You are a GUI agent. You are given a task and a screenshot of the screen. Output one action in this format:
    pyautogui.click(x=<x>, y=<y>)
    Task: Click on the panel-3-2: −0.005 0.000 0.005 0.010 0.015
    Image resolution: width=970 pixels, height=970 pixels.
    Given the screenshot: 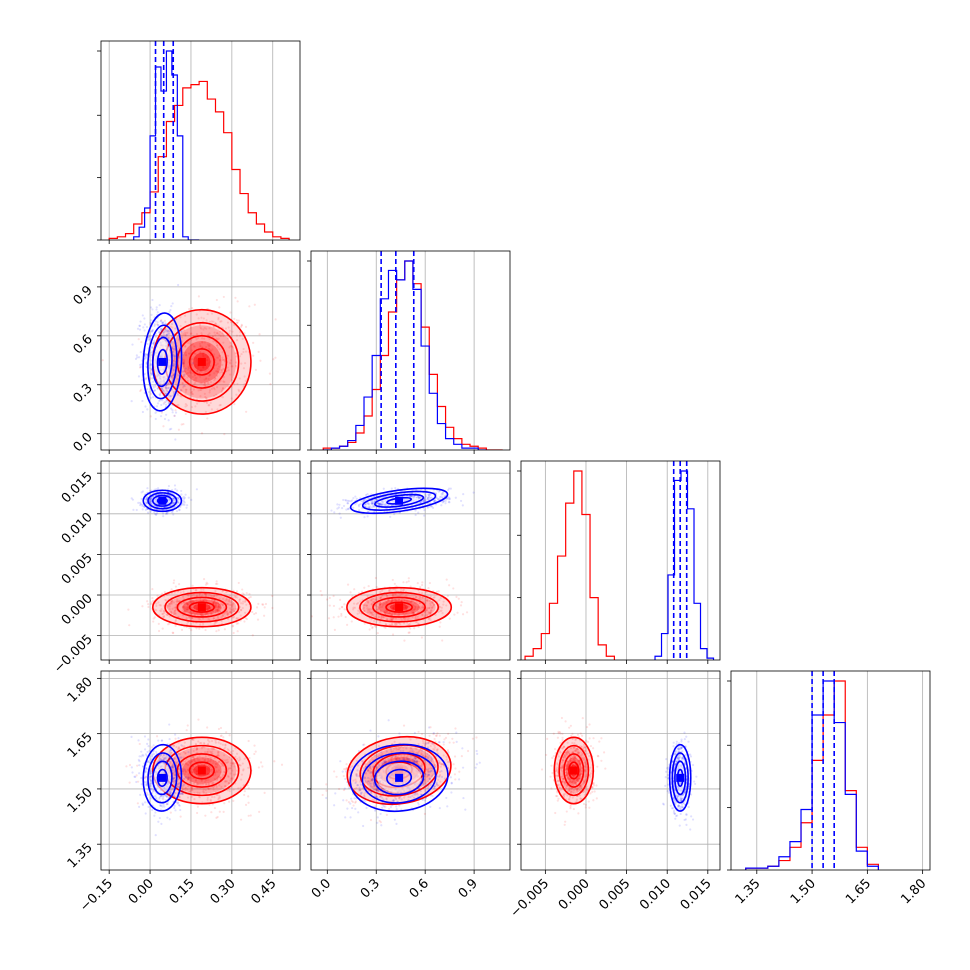 What is the action you would take?
    pyautogui.click(x=614, y=795)
    